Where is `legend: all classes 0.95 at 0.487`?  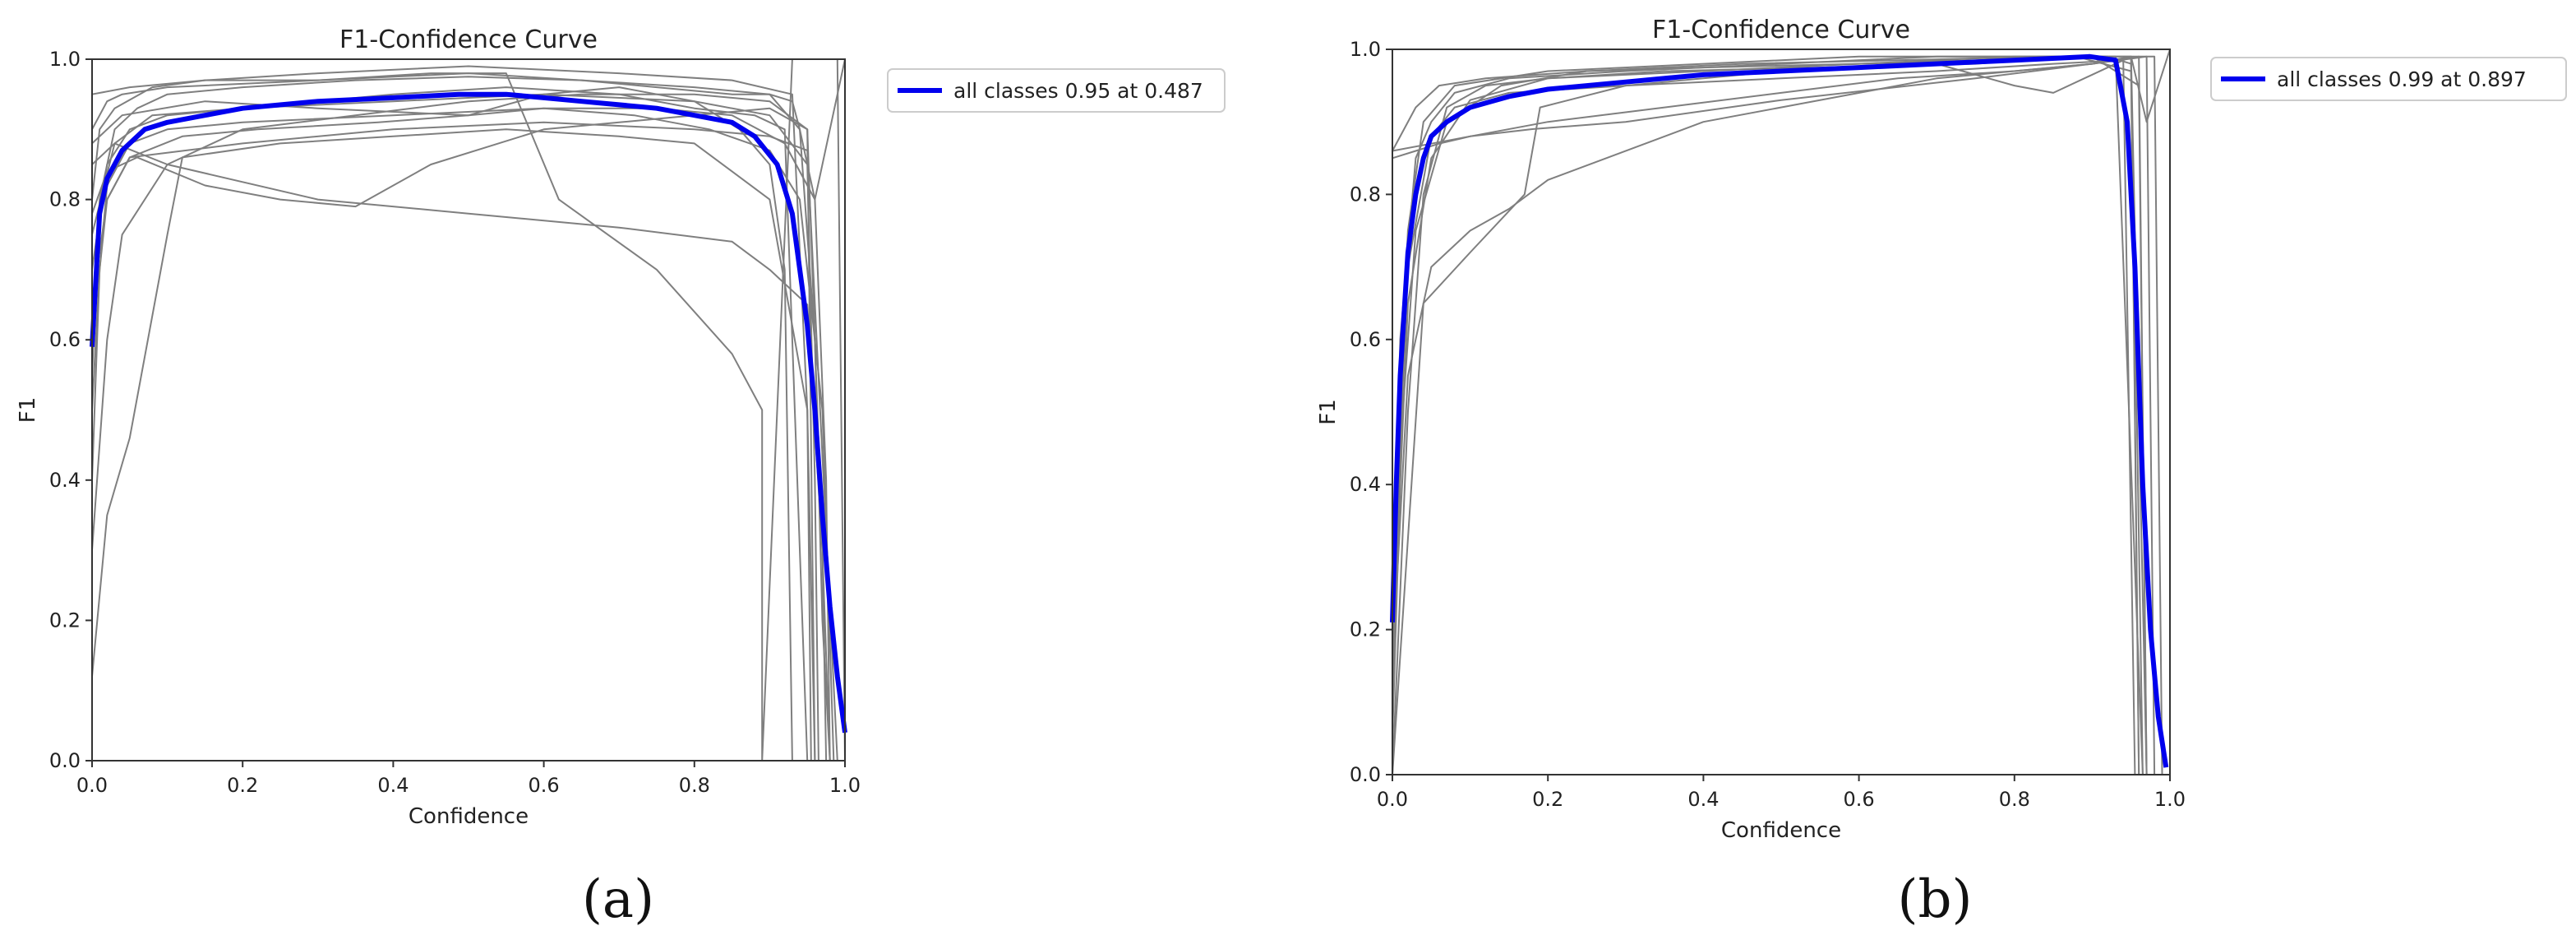
legend: all classes 0.95 at 0.487 is located at coordinates (1056, 90).